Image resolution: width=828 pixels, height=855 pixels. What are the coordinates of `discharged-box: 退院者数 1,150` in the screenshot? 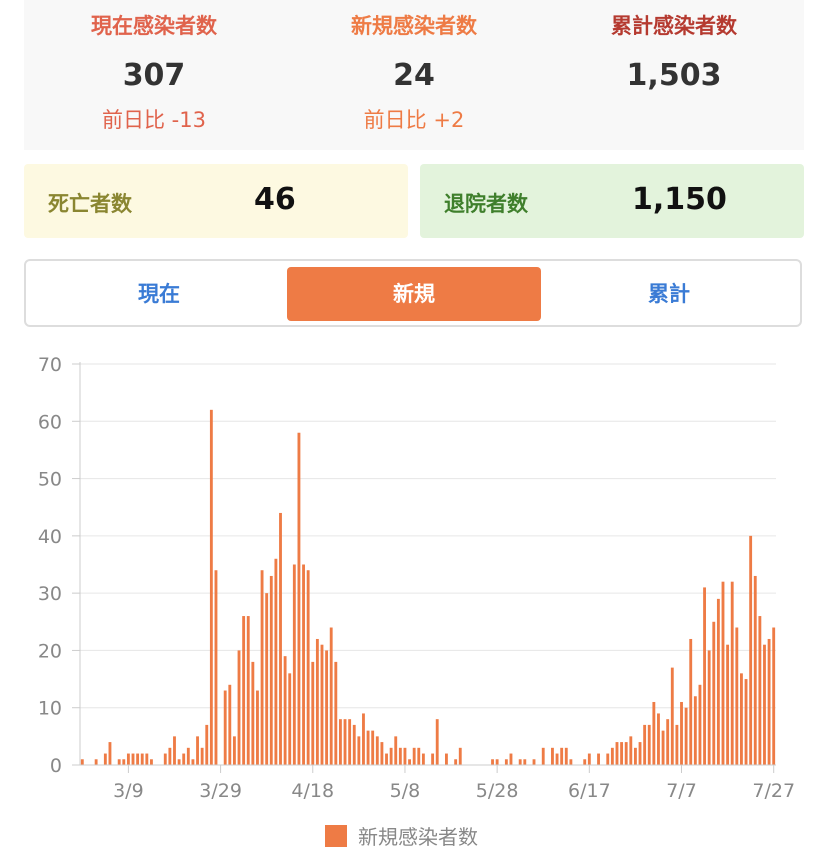 It's located at (612, 201).